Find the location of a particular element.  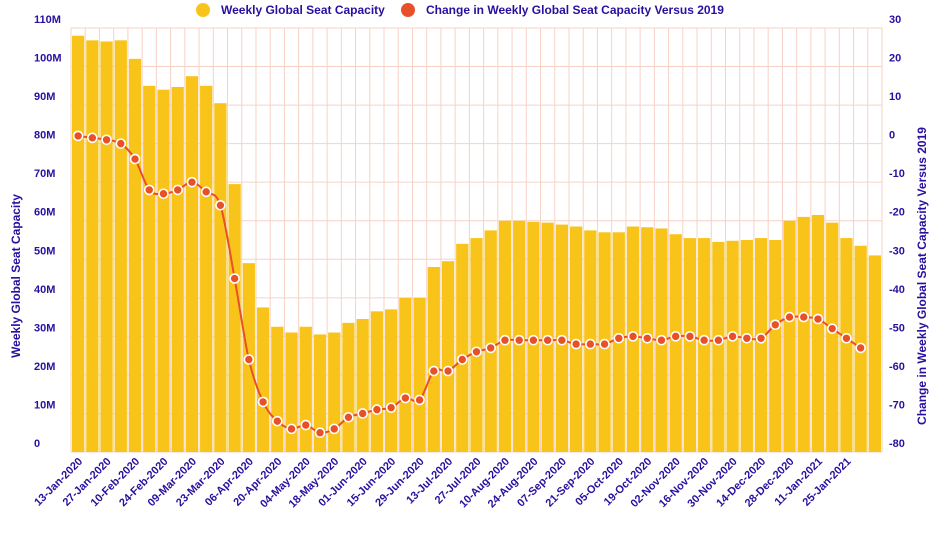

y-right-tick-label: 0 is located at coordinates (892, 136).